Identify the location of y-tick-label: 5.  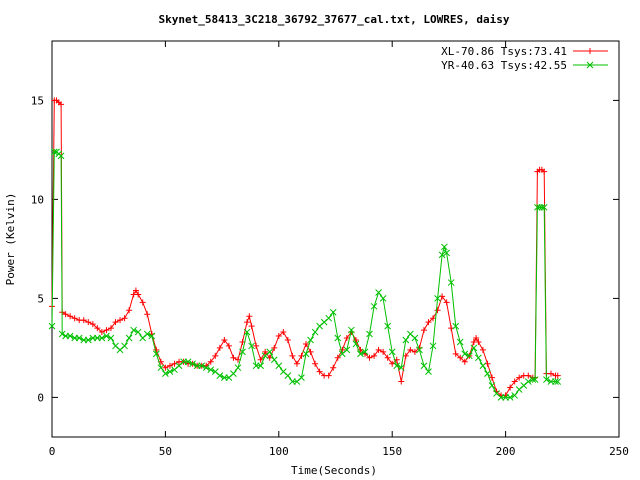
(40, 298).